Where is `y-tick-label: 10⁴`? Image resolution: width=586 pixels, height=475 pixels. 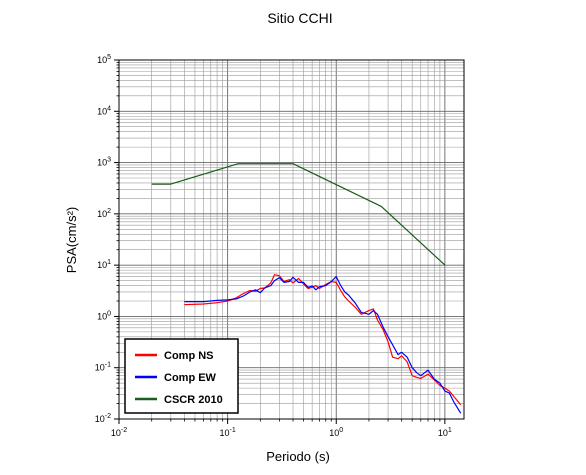 y-tick-label: 10⁴ is located at coordinates (104, 110).